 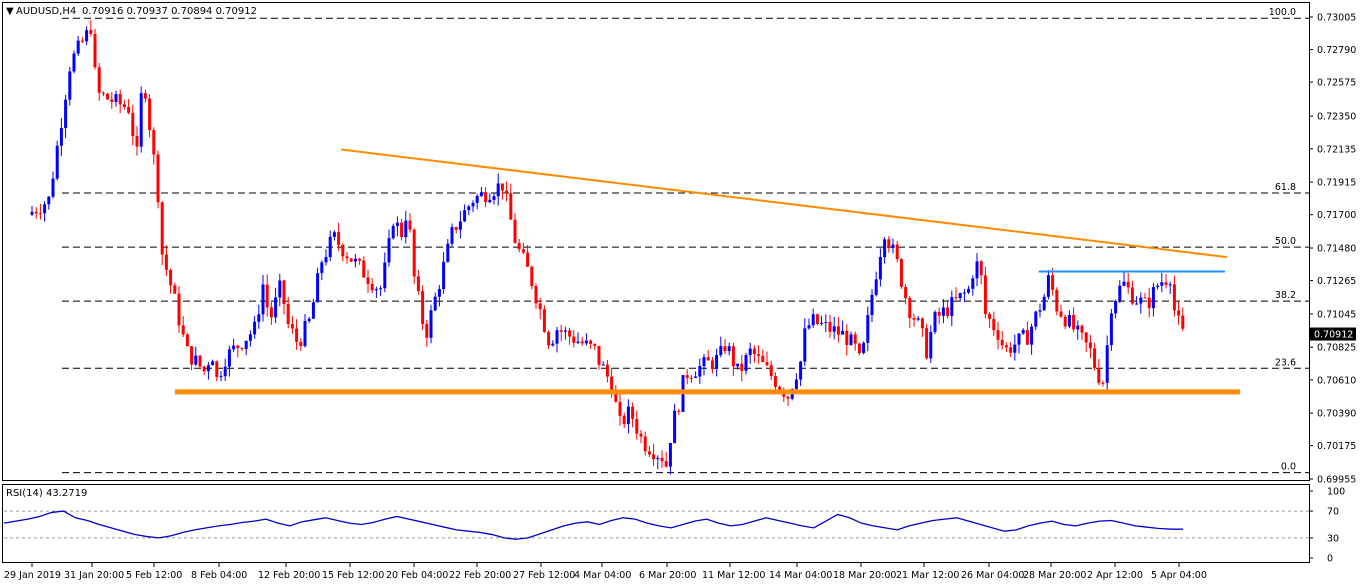 I want to click on chart-symbol: AUDUSD,H4, so click(x=46, y=11).